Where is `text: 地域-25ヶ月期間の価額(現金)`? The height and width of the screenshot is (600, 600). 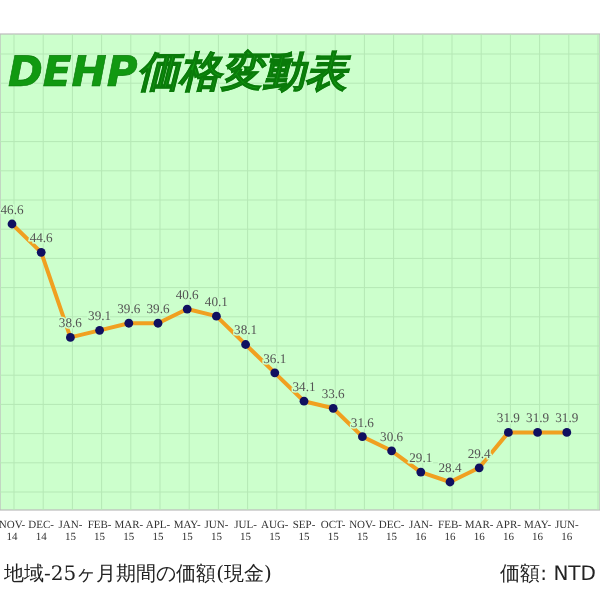 text: 地域-25ヶ月期間の価額(現金) is located at coordinates (137, 574).